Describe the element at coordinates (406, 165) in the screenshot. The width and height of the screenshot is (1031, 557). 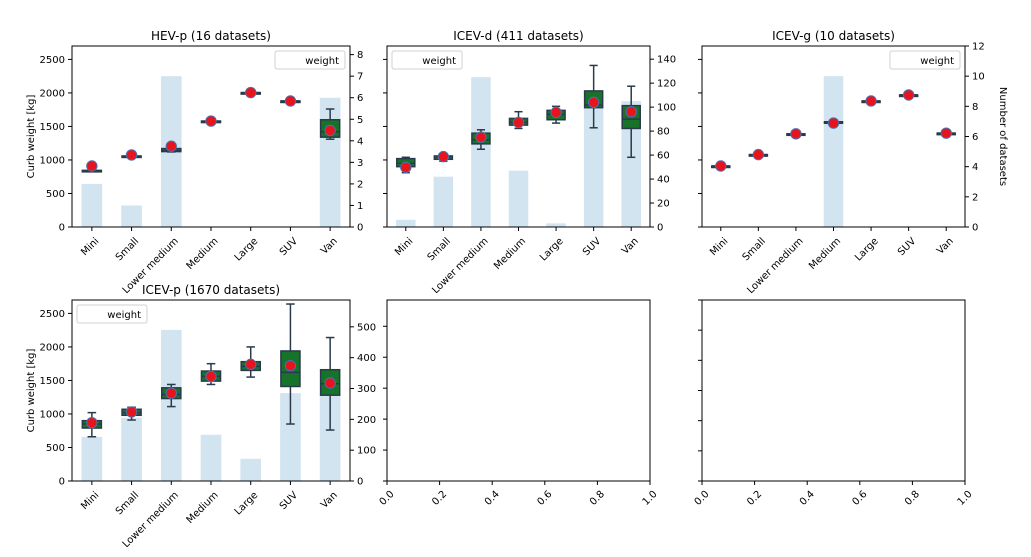
I see `box-mini` at that location.